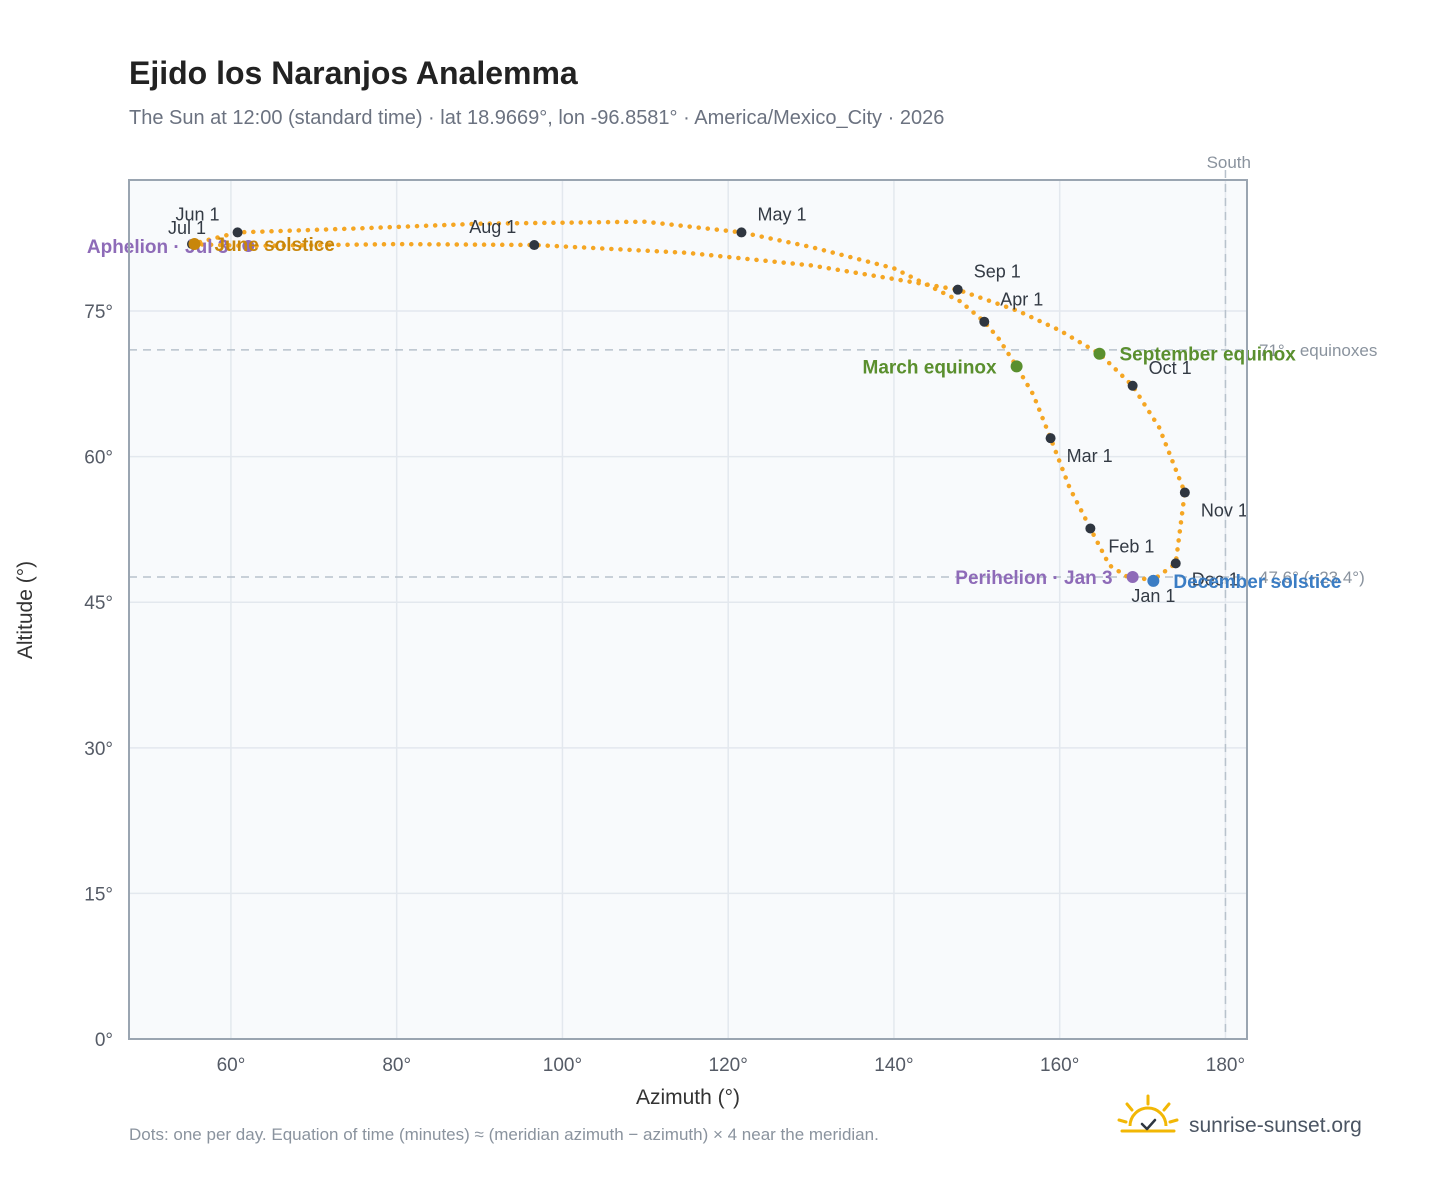  What do you see at coordinates (1225, 1065) in the screenshot?
I see `x-tick-label: 180°` at bounding box center [1225, 1065].